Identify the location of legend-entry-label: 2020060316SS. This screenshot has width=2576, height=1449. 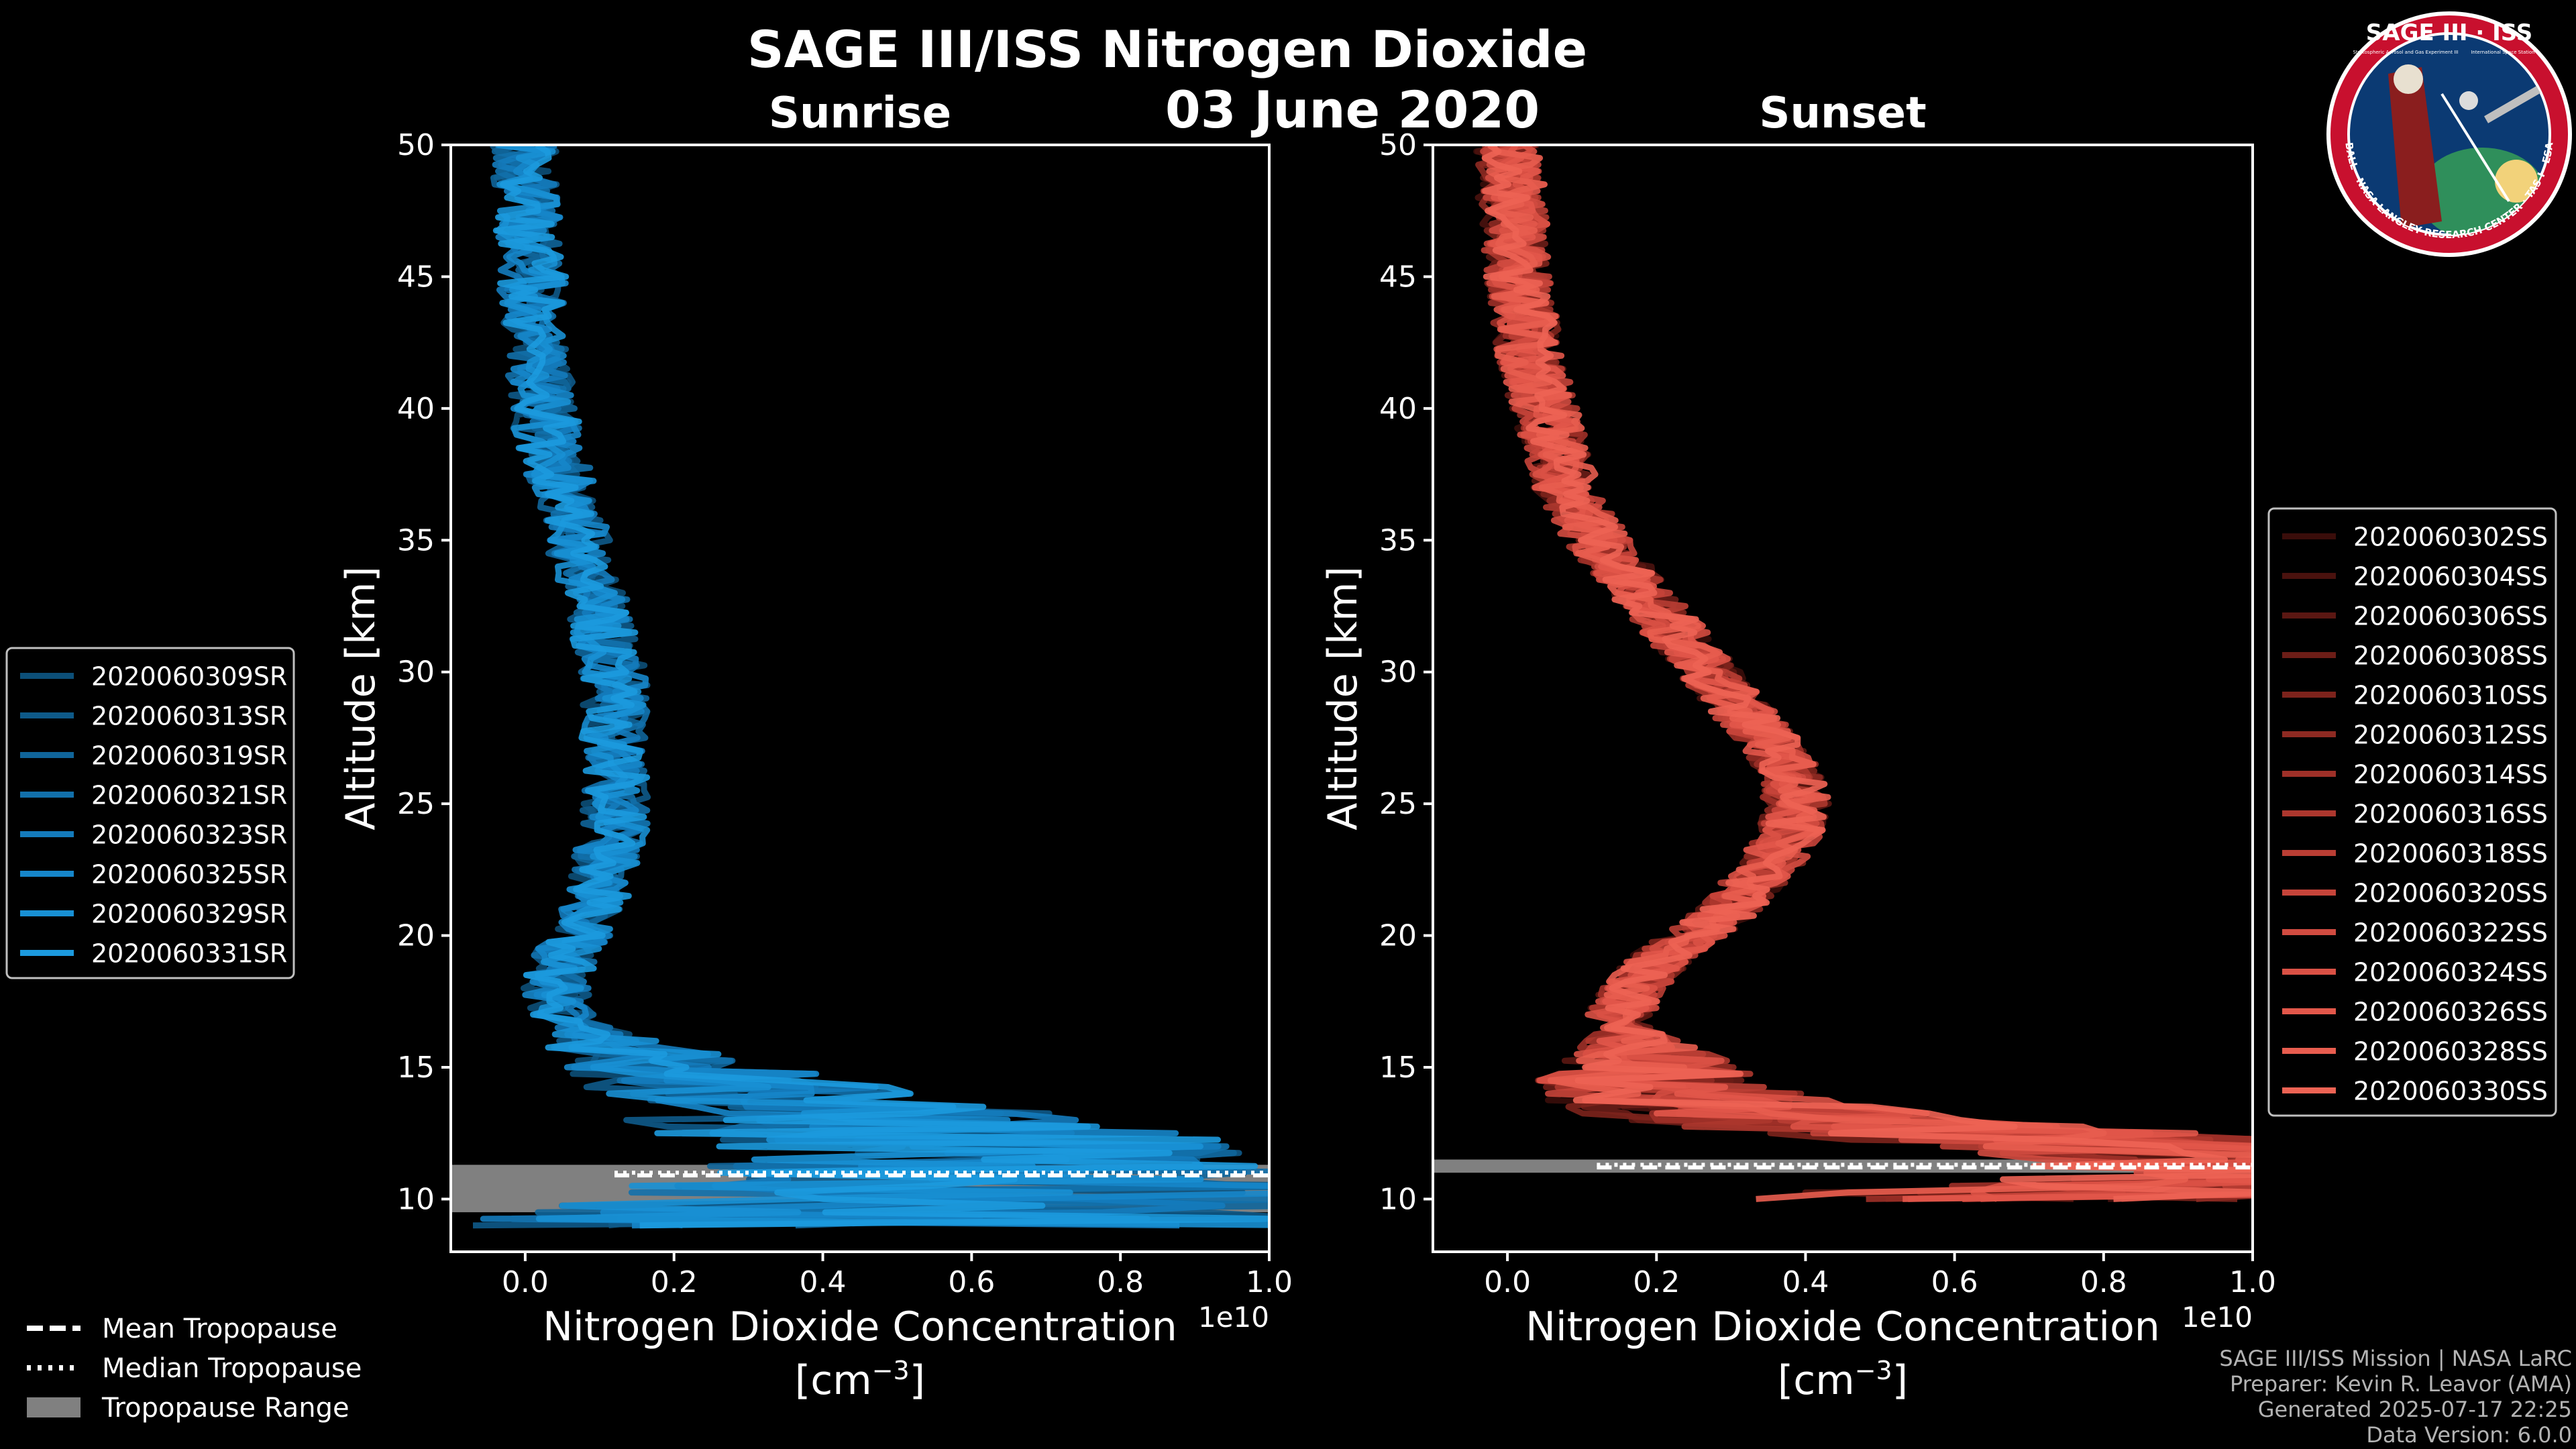
(2450, 814).